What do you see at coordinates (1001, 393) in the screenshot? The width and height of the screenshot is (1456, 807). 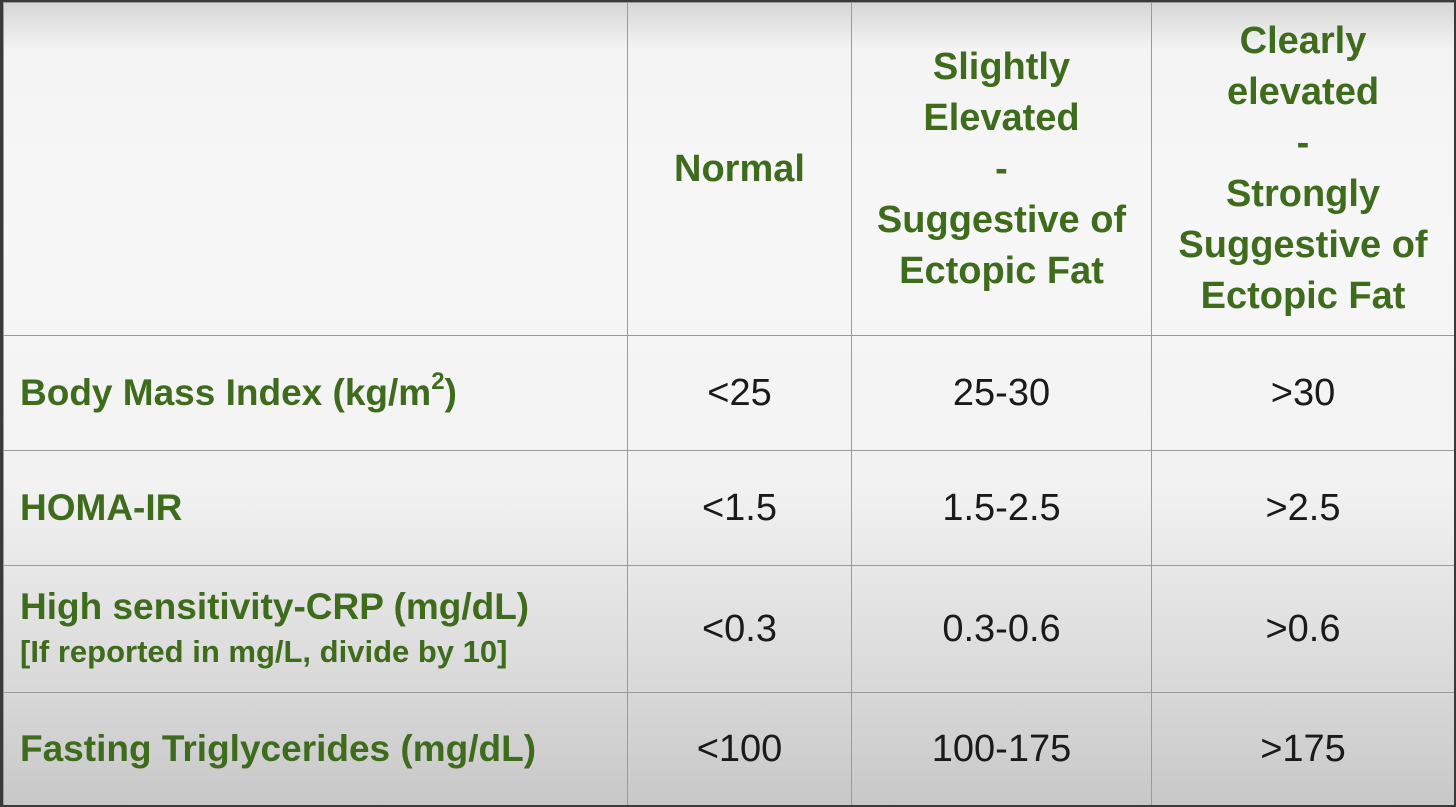 I see `cell-bmi-slightly: 25-30` at bounding box center [1001, 393].